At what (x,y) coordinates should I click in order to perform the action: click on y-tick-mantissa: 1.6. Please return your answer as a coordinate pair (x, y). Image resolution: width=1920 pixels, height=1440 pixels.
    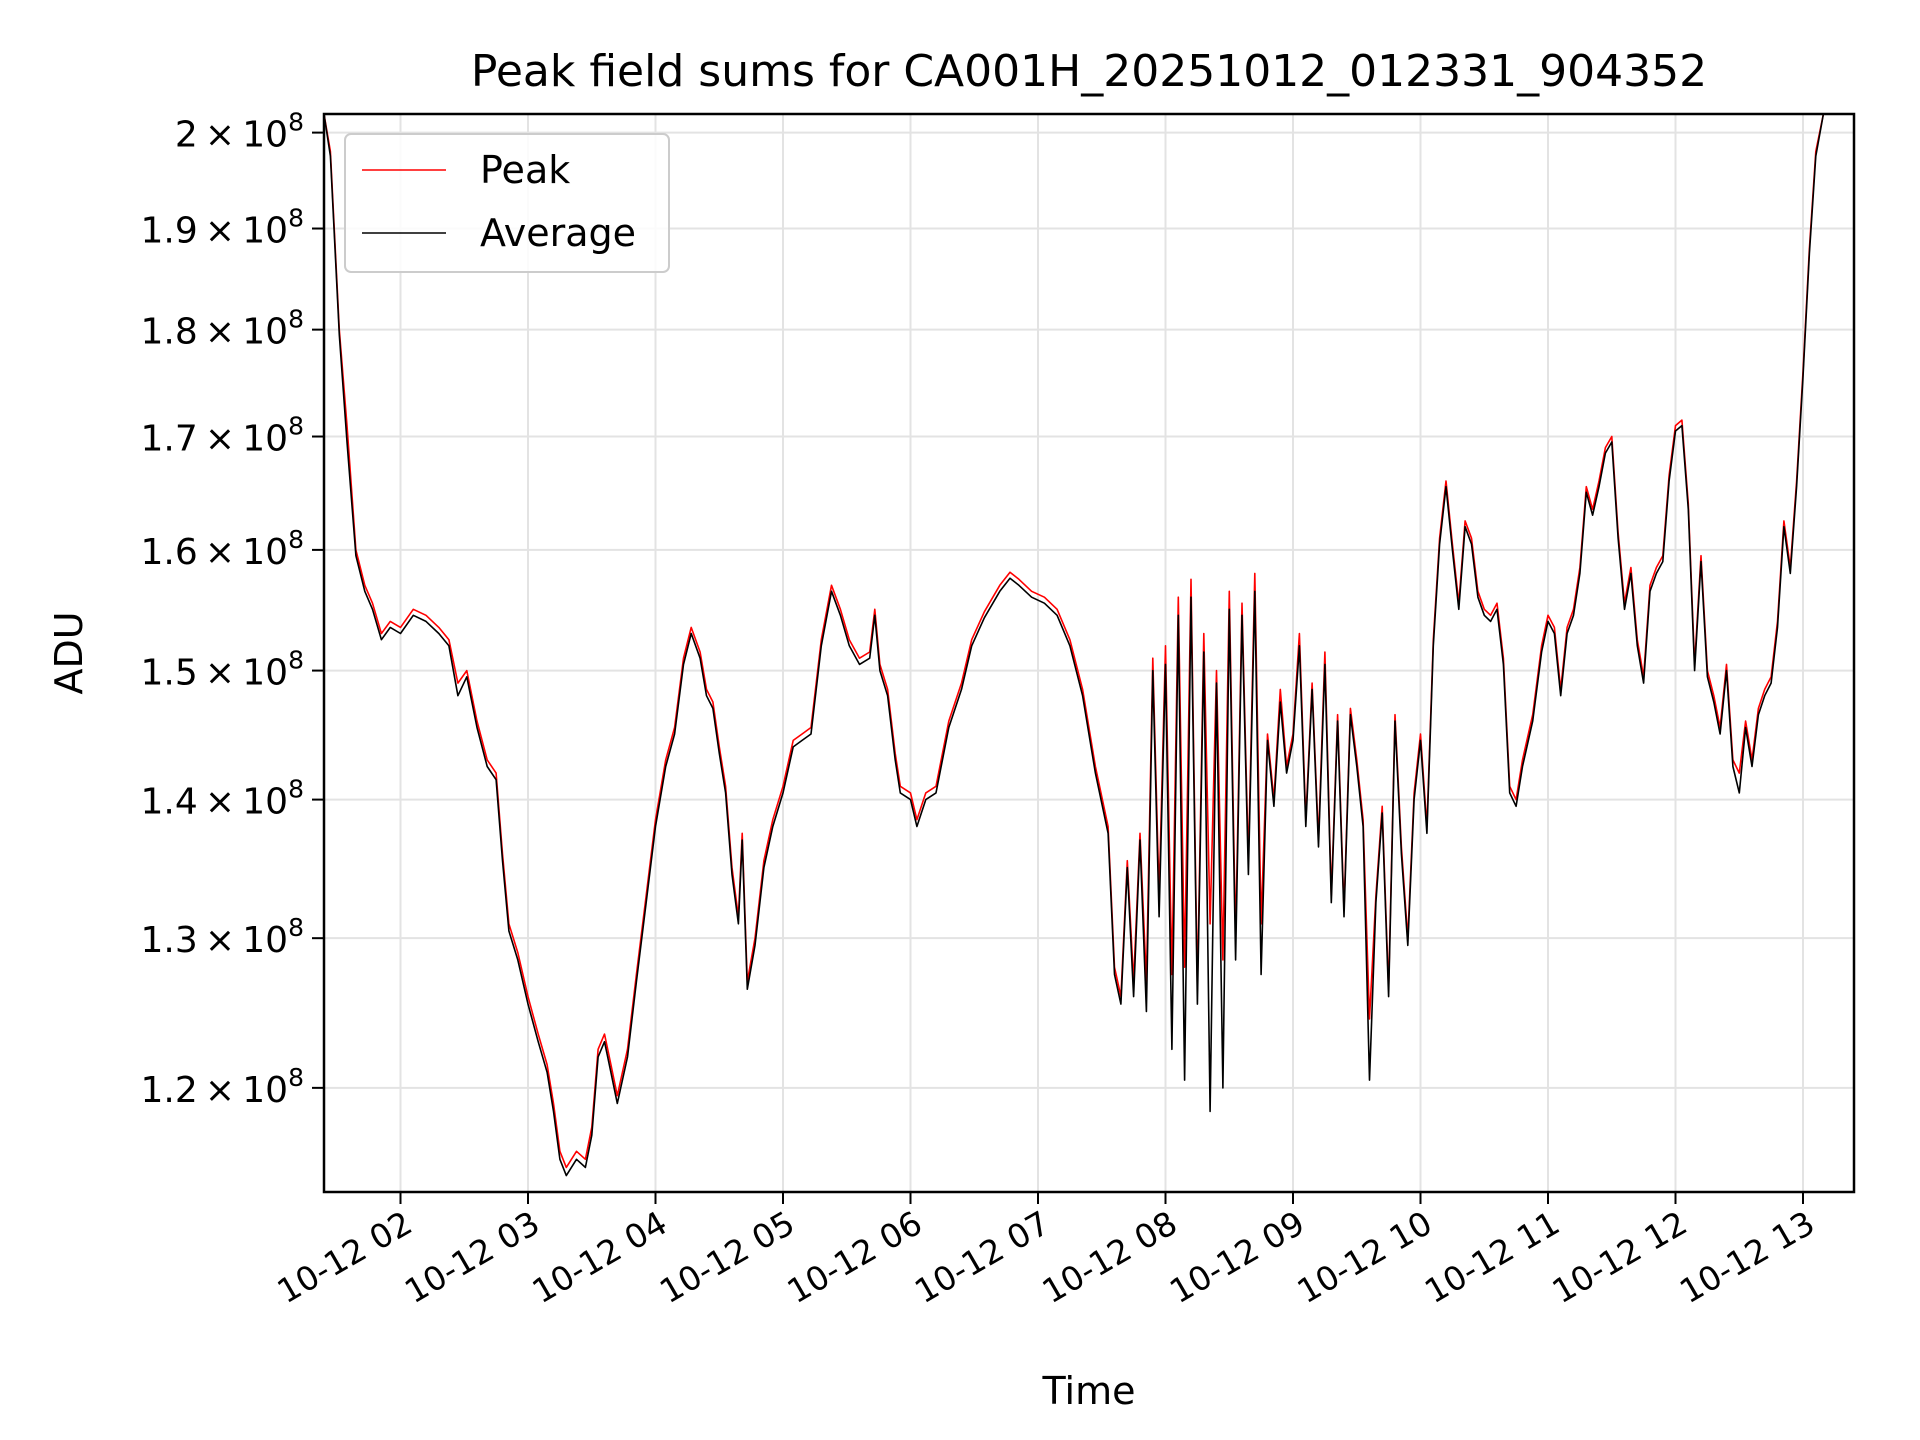
    Looking at the image, I should click on (168, 552).